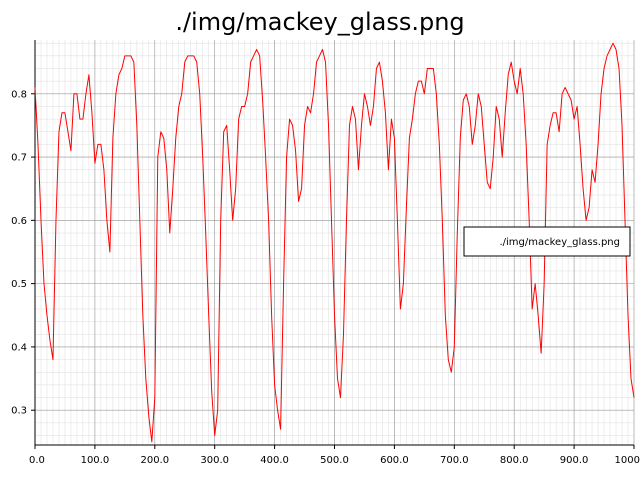  I want to click on x-tick-label: 700.0, so click(454, 460).